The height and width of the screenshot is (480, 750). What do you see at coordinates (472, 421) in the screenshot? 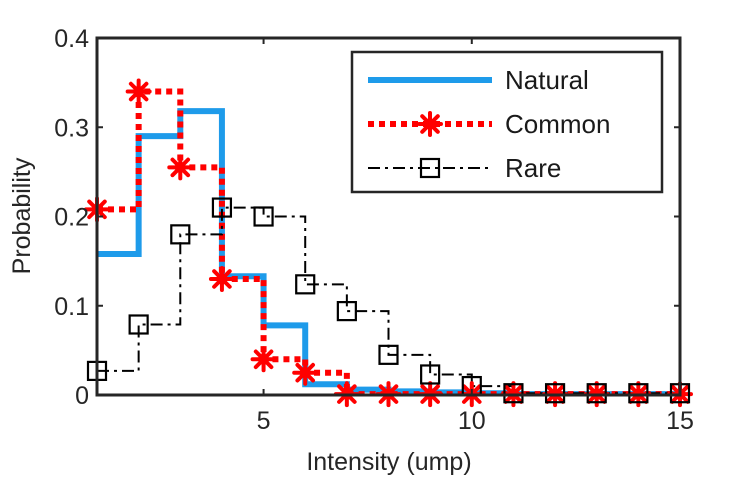
I see `x-tick-label: 10` at bounding box center [472, 421].